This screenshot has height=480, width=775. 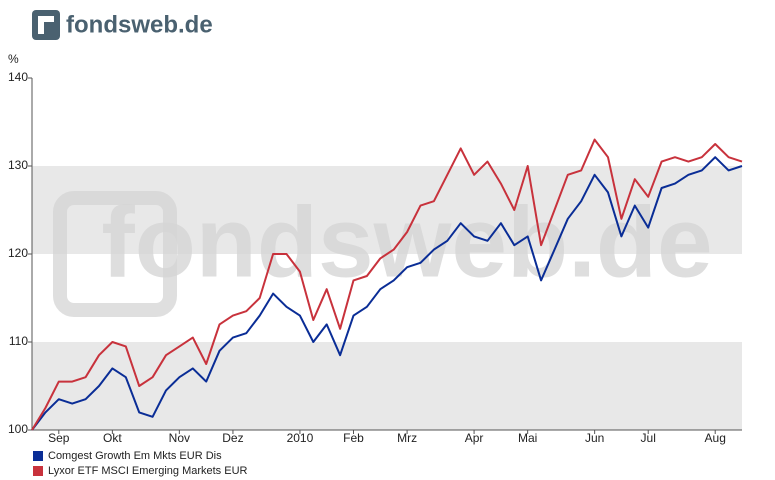 I want to click on watermark-icon, so click(x=115, y=254).